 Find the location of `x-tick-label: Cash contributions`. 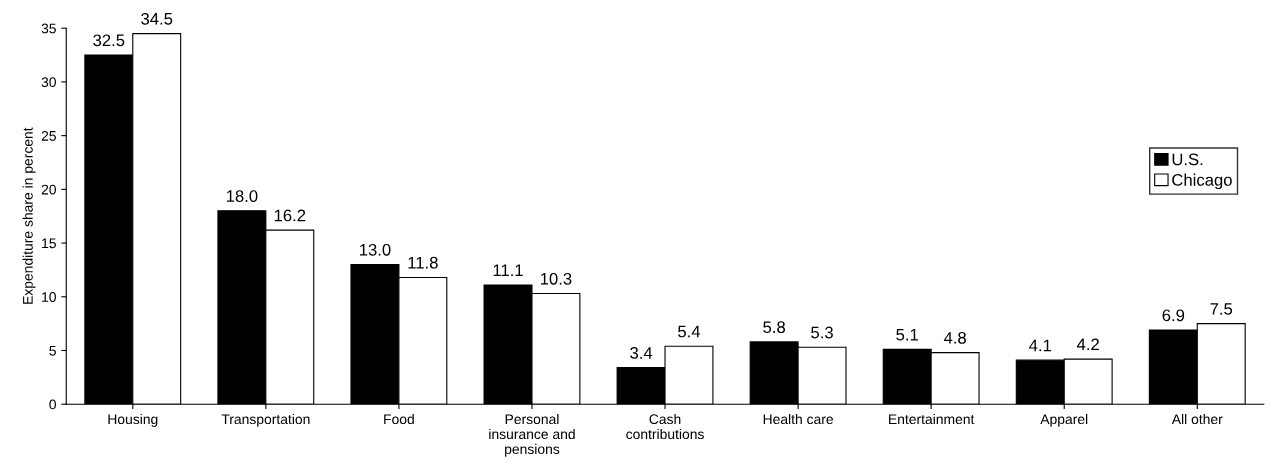

x-tick-label: Cash contributions is located at coordinates (665, 426).